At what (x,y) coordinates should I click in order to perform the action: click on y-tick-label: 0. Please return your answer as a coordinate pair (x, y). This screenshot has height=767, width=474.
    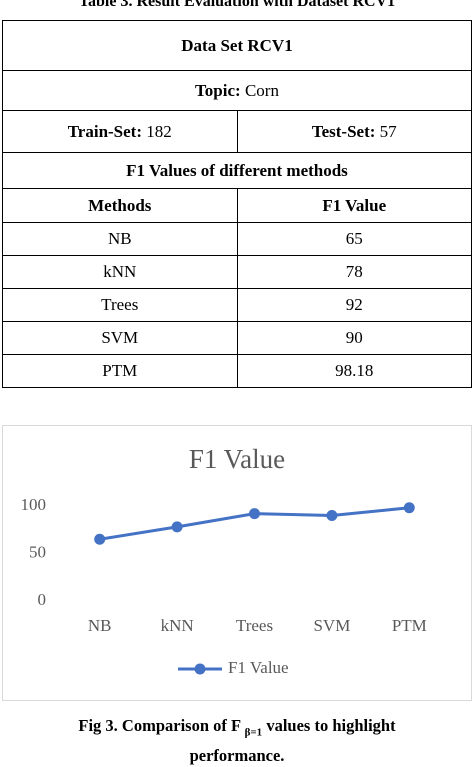
    Looking at the image, I should click on (42, 599).